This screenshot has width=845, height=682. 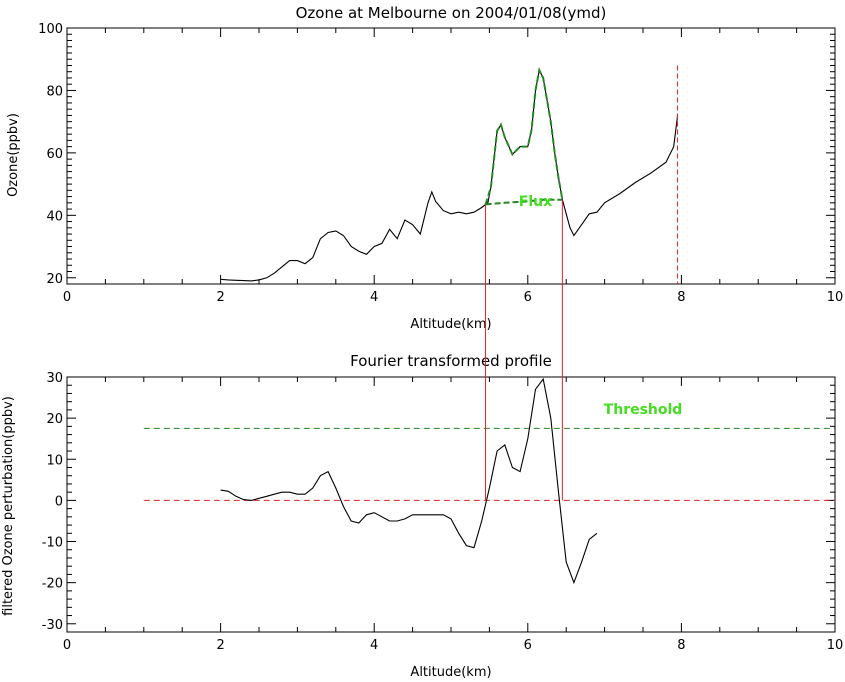 What do you see at coordinates (409, 481) in the screenshot?
I see `filtered-line` at bounding box center [409, 481].